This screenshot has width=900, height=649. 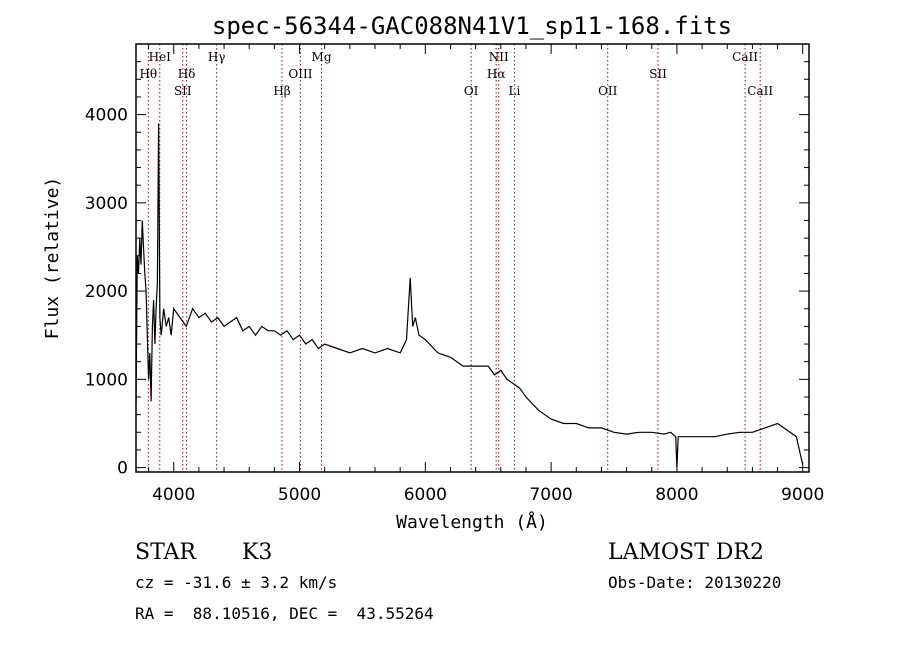 I want to click on line-label-4: Hγ, so click(x=217, y=57).